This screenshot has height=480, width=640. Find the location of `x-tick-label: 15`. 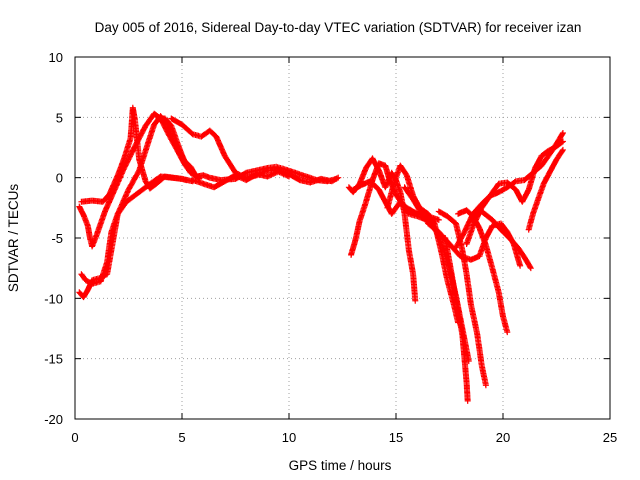

x-tick-label: 15 is located at coordinates (396, 437).